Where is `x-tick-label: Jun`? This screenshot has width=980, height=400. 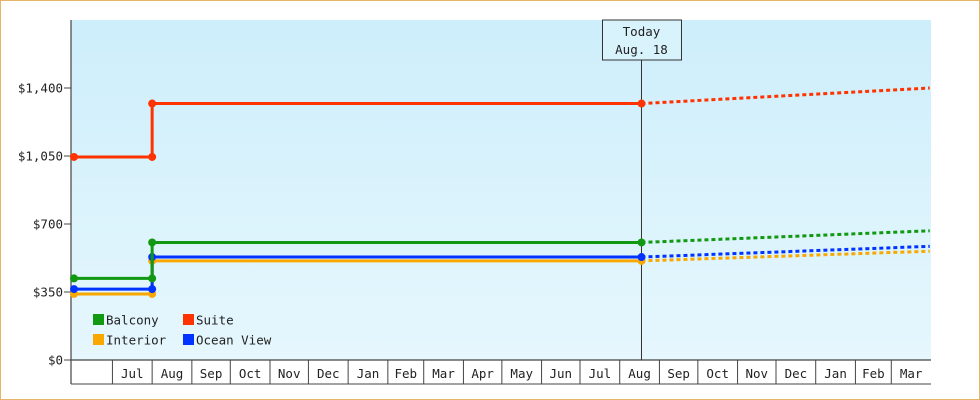 x-tick-label: Jun is located at coordinates (560, 373).